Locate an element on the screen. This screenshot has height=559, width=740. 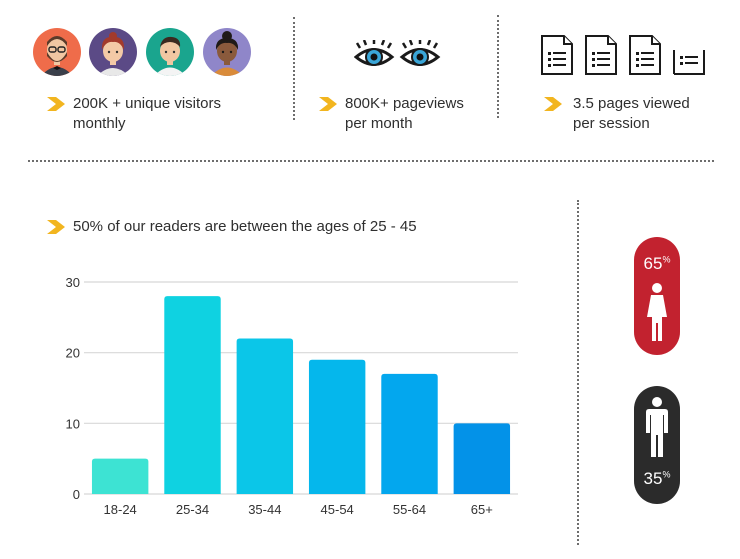
x-tick-label: 65+ is located at coordinates (482, 509).